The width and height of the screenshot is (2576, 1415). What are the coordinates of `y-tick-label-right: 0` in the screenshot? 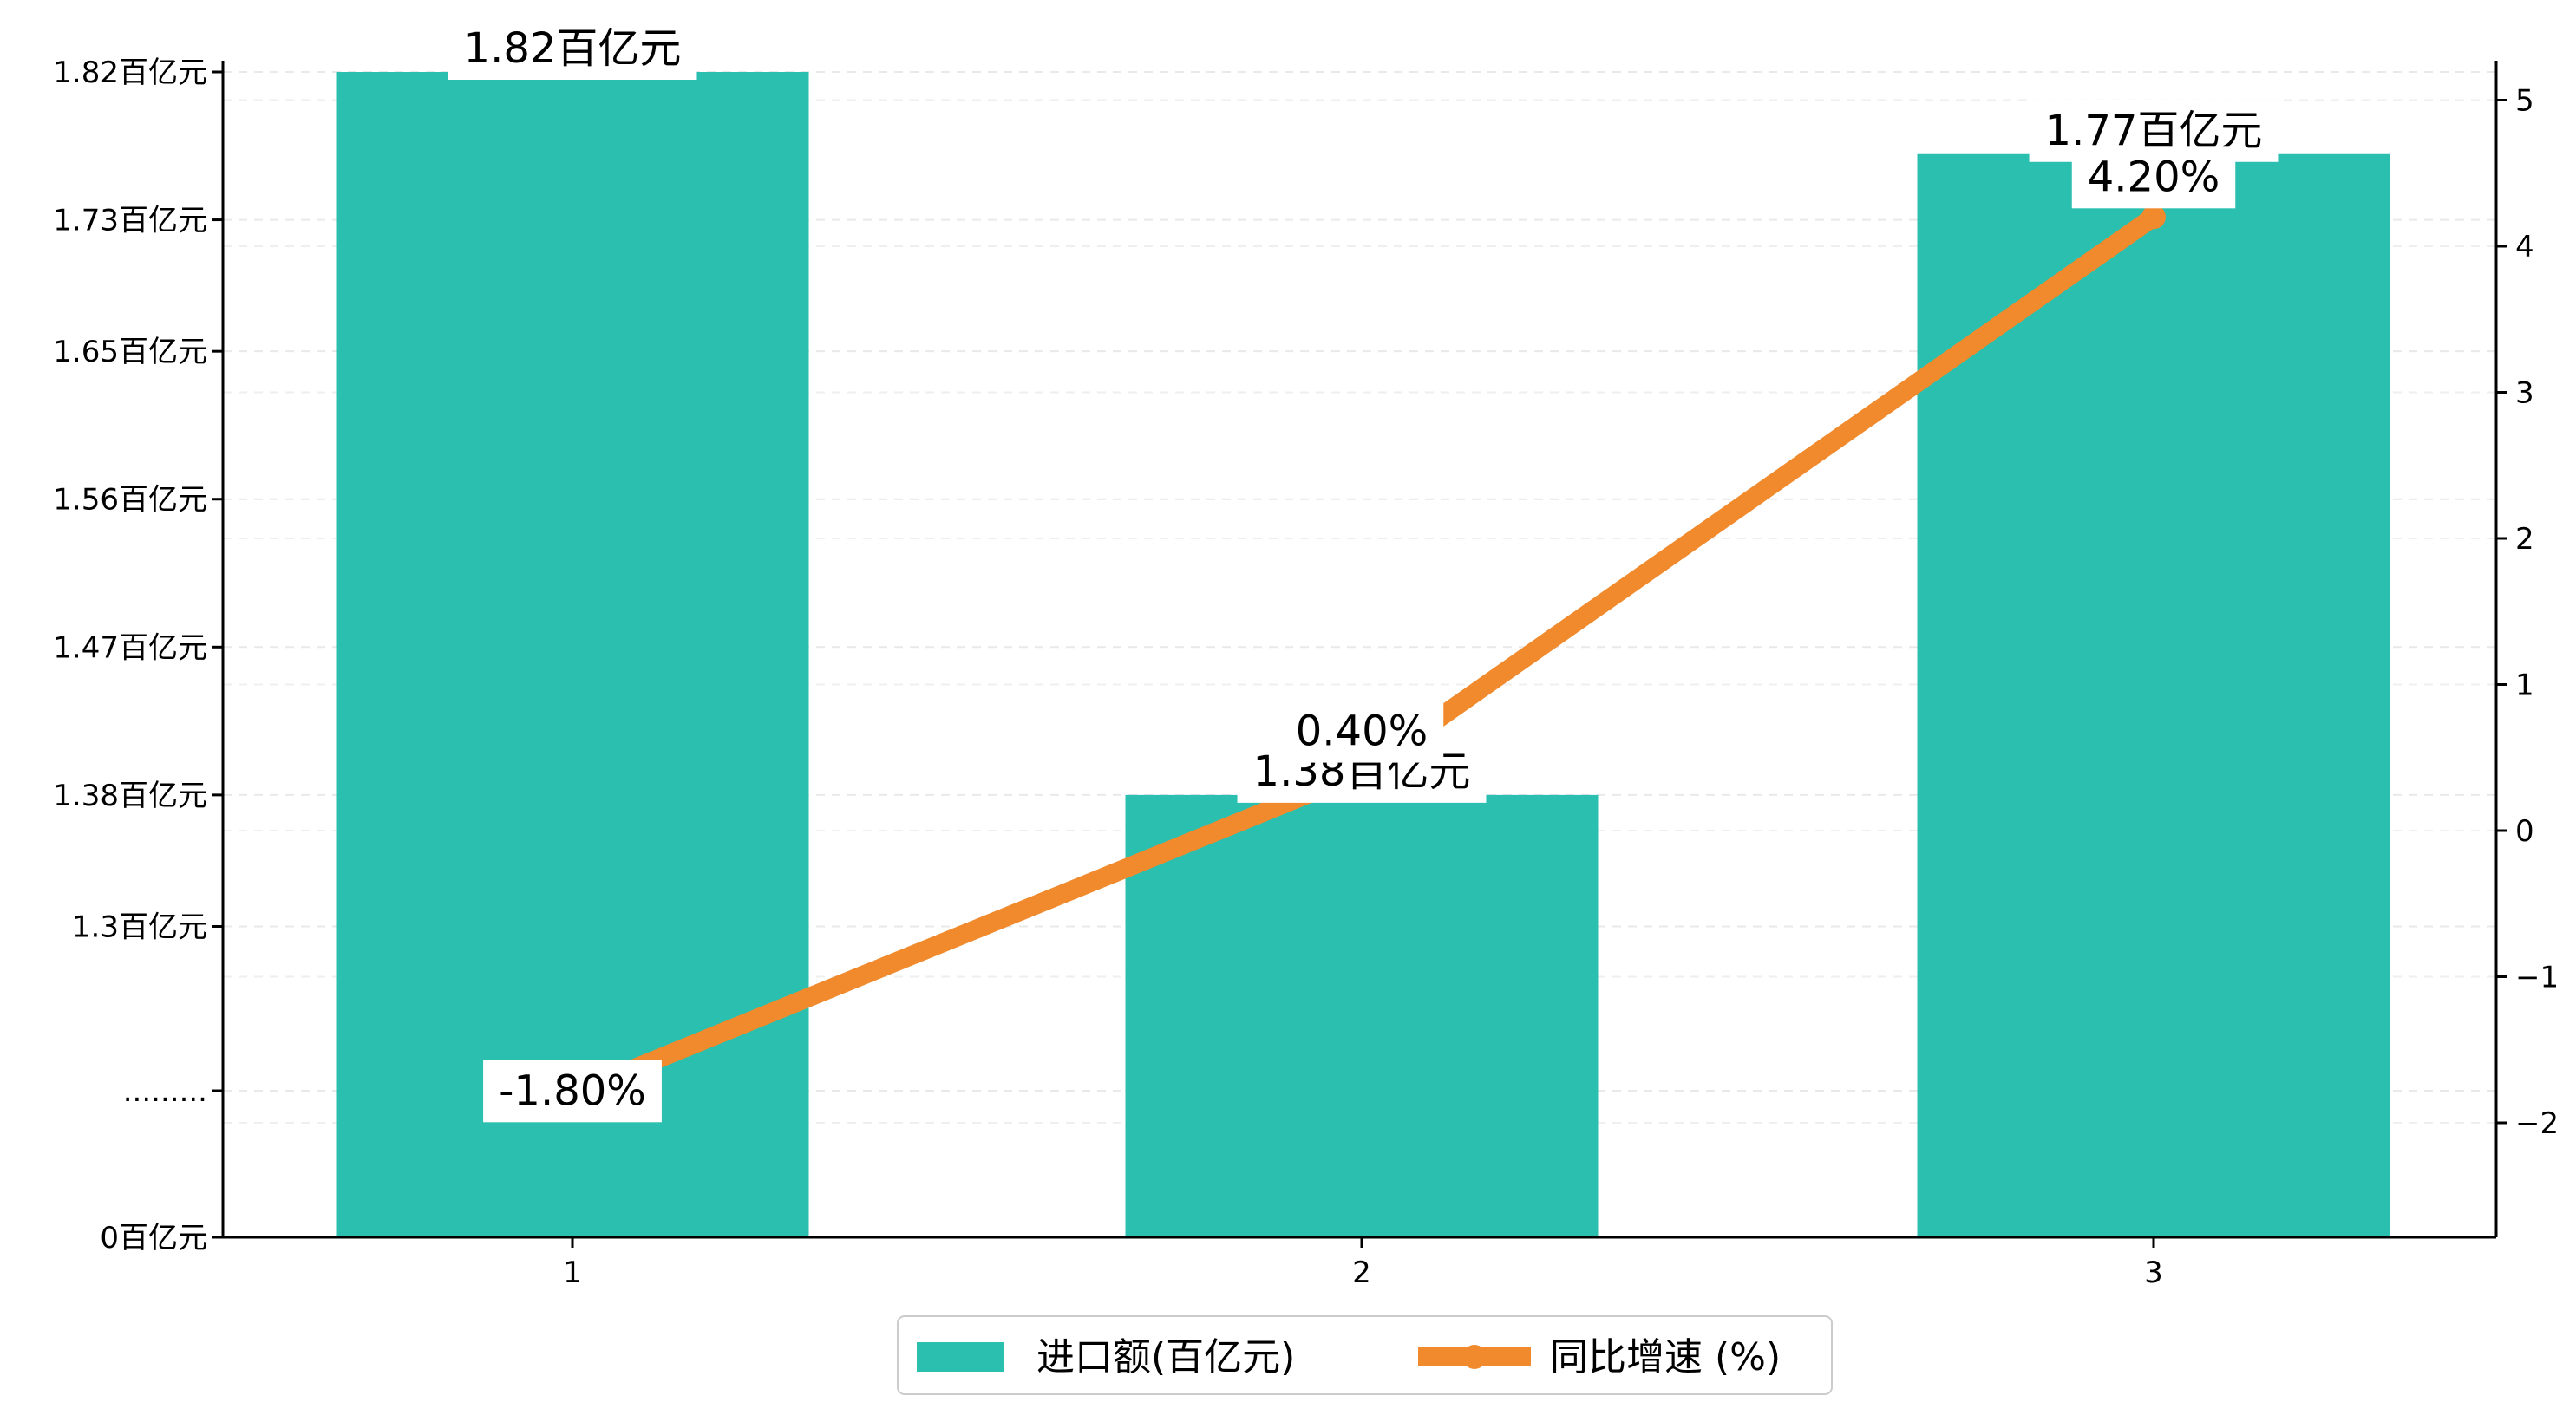 It's located at (2524, 831).